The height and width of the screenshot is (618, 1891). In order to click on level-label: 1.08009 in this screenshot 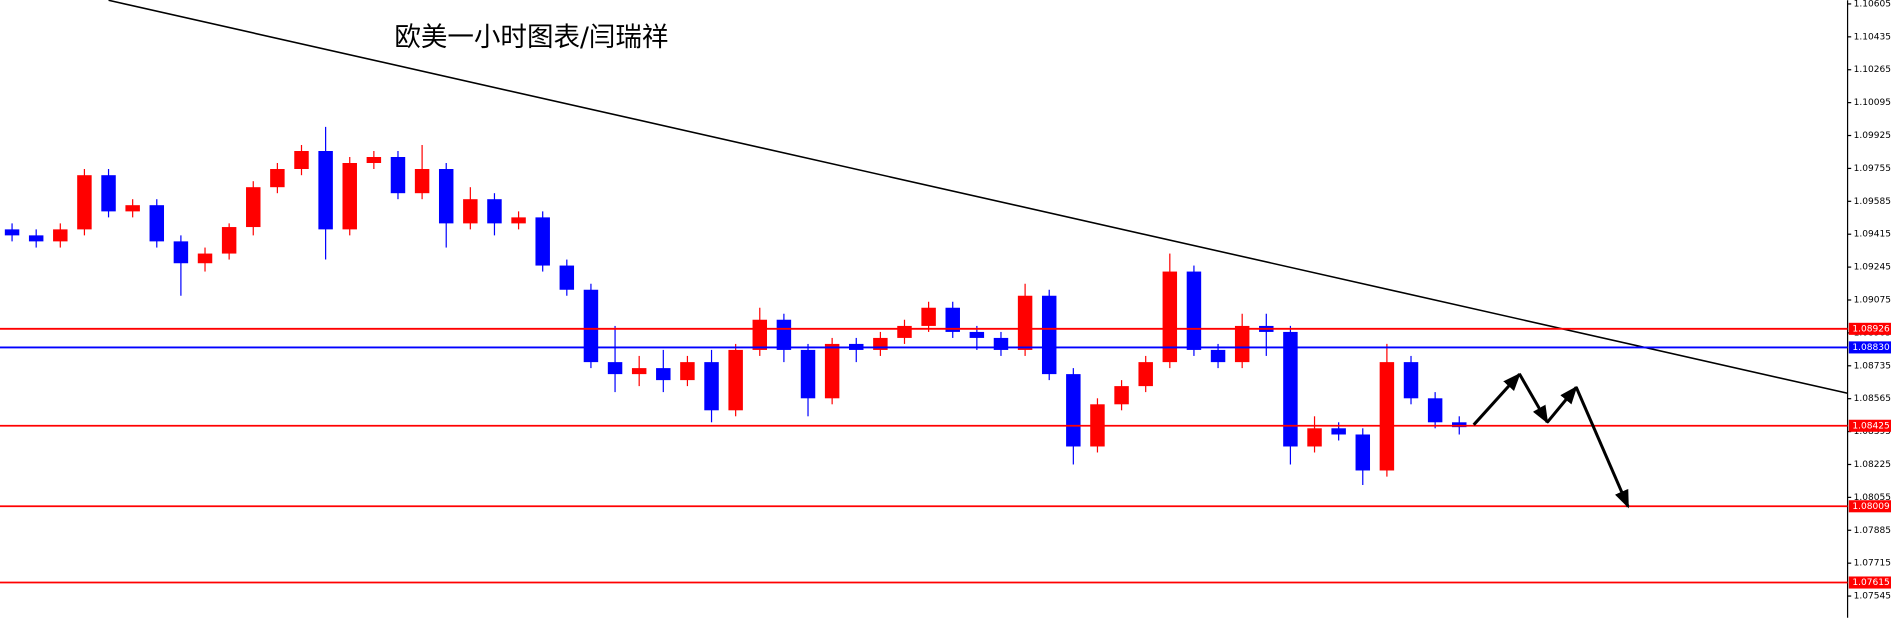, I will do `click(1871, 507)`.